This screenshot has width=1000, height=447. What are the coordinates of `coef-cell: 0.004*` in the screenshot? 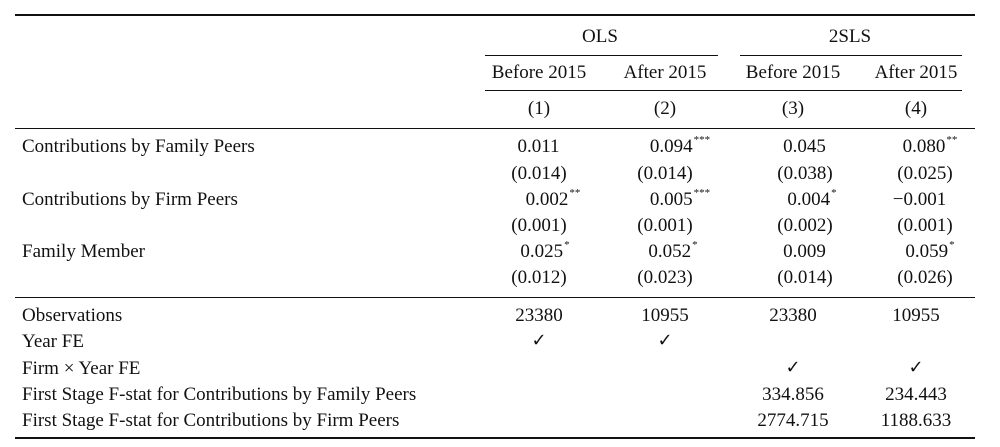 It's located at (812, 198).